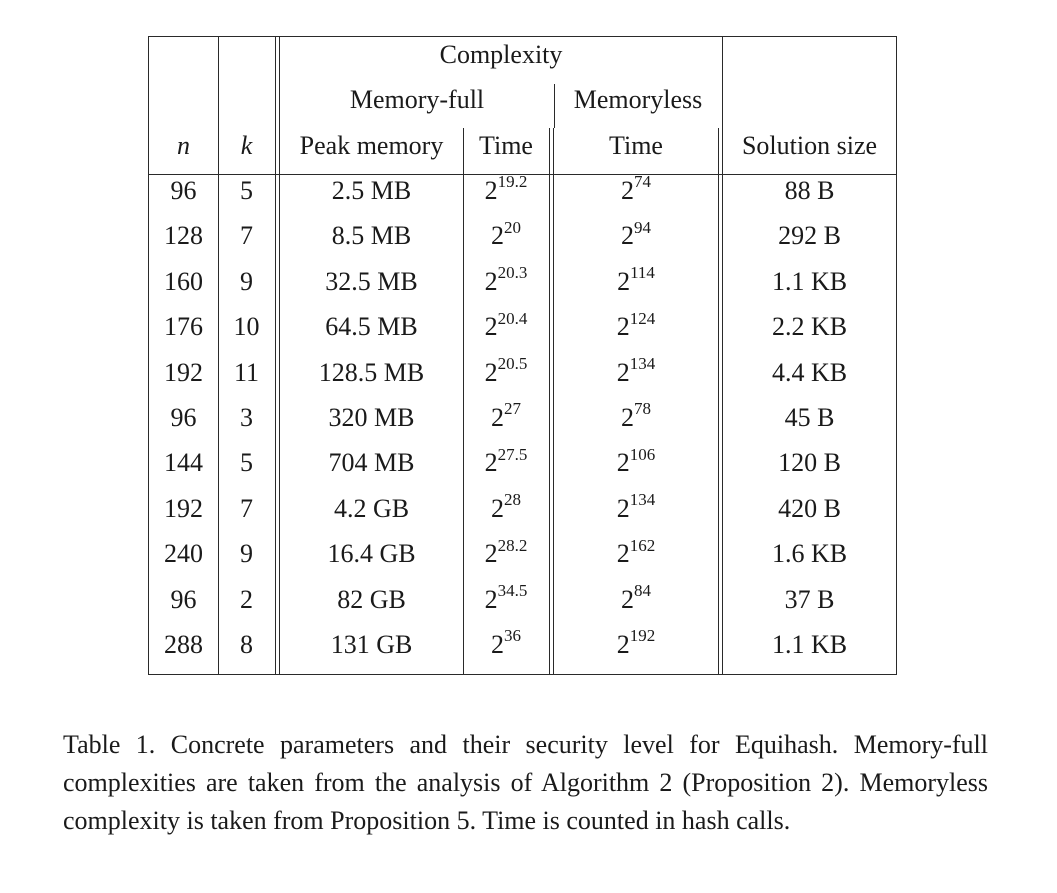  I want to click on cell-time-memoryless: 2192, so click(636, 643).